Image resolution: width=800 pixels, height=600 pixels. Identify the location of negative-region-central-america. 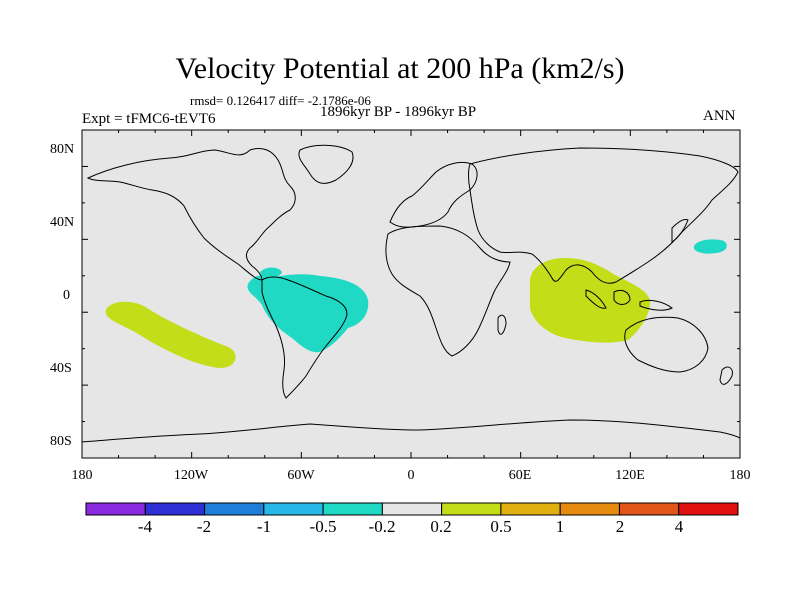
(271, 273).